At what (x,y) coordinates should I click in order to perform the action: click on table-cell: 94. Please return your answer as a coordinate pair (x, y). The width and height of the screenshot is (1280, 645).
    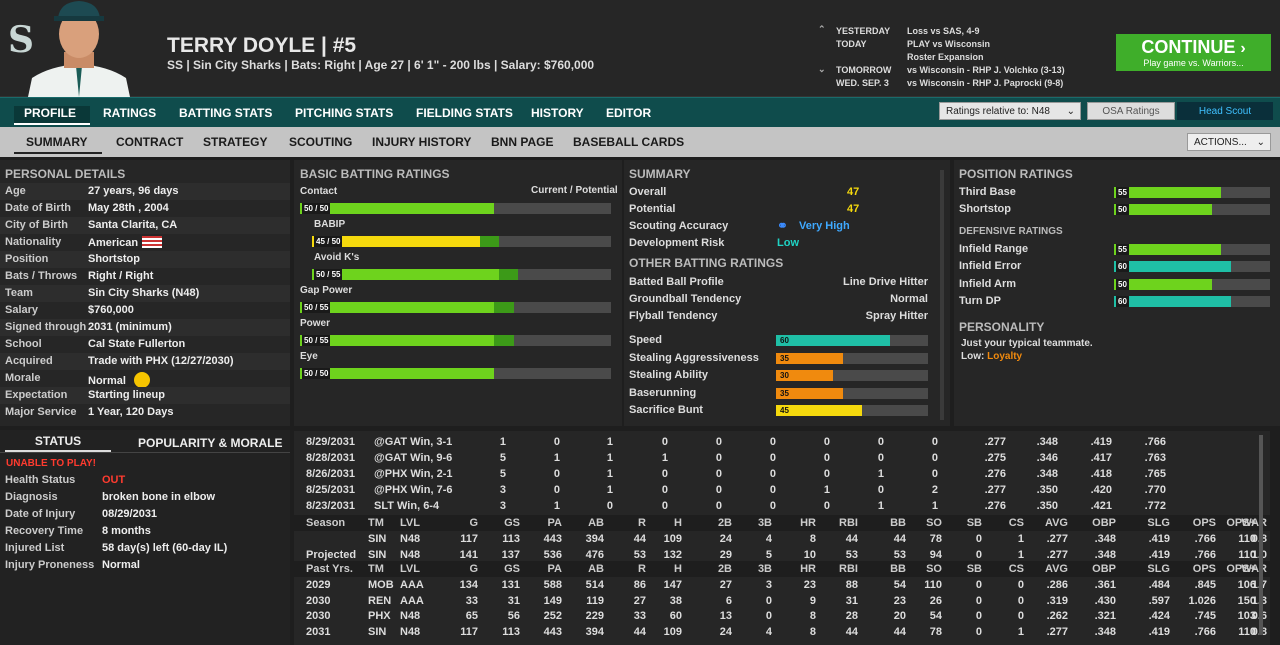
    Looking at the image, I should click on (935, 555).